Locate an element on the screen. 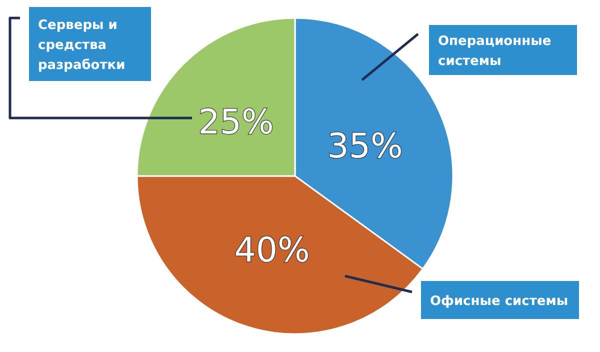 The image size is (600, 352). data-label: 25% is located at coordinates (236, 122).